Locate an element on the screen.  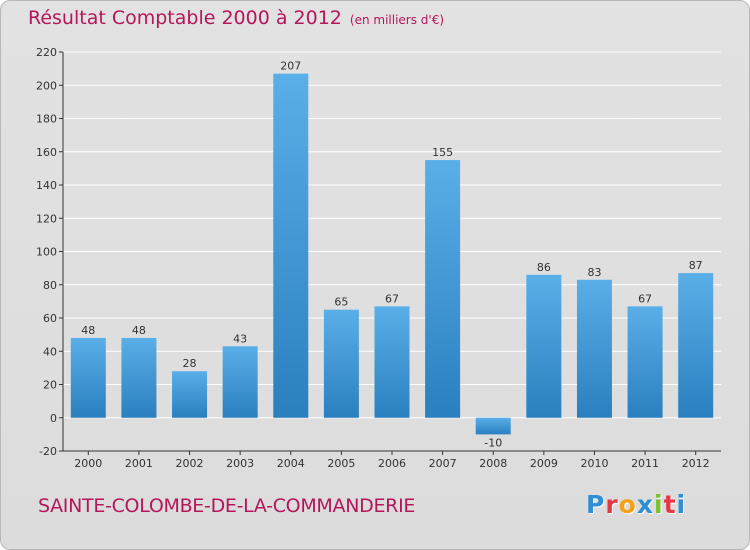
bar-2003 is located at coordinates (240, 382).